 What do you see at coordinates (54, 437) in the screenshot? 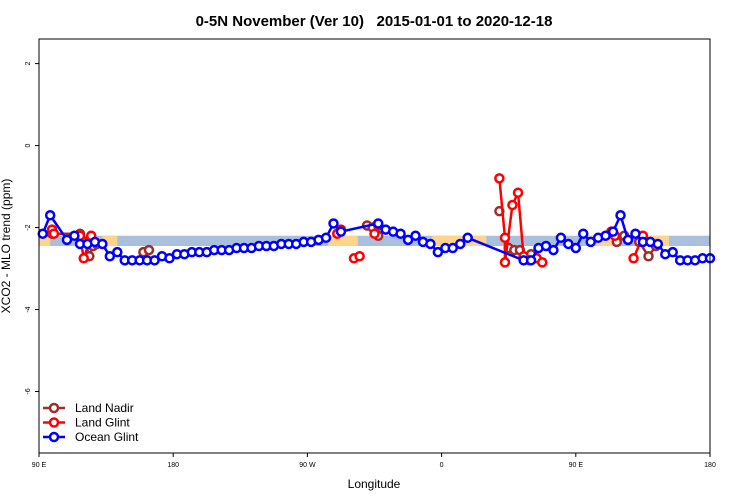
I see `legend-ocean-glint-marker` at bounding box center [54, 437].